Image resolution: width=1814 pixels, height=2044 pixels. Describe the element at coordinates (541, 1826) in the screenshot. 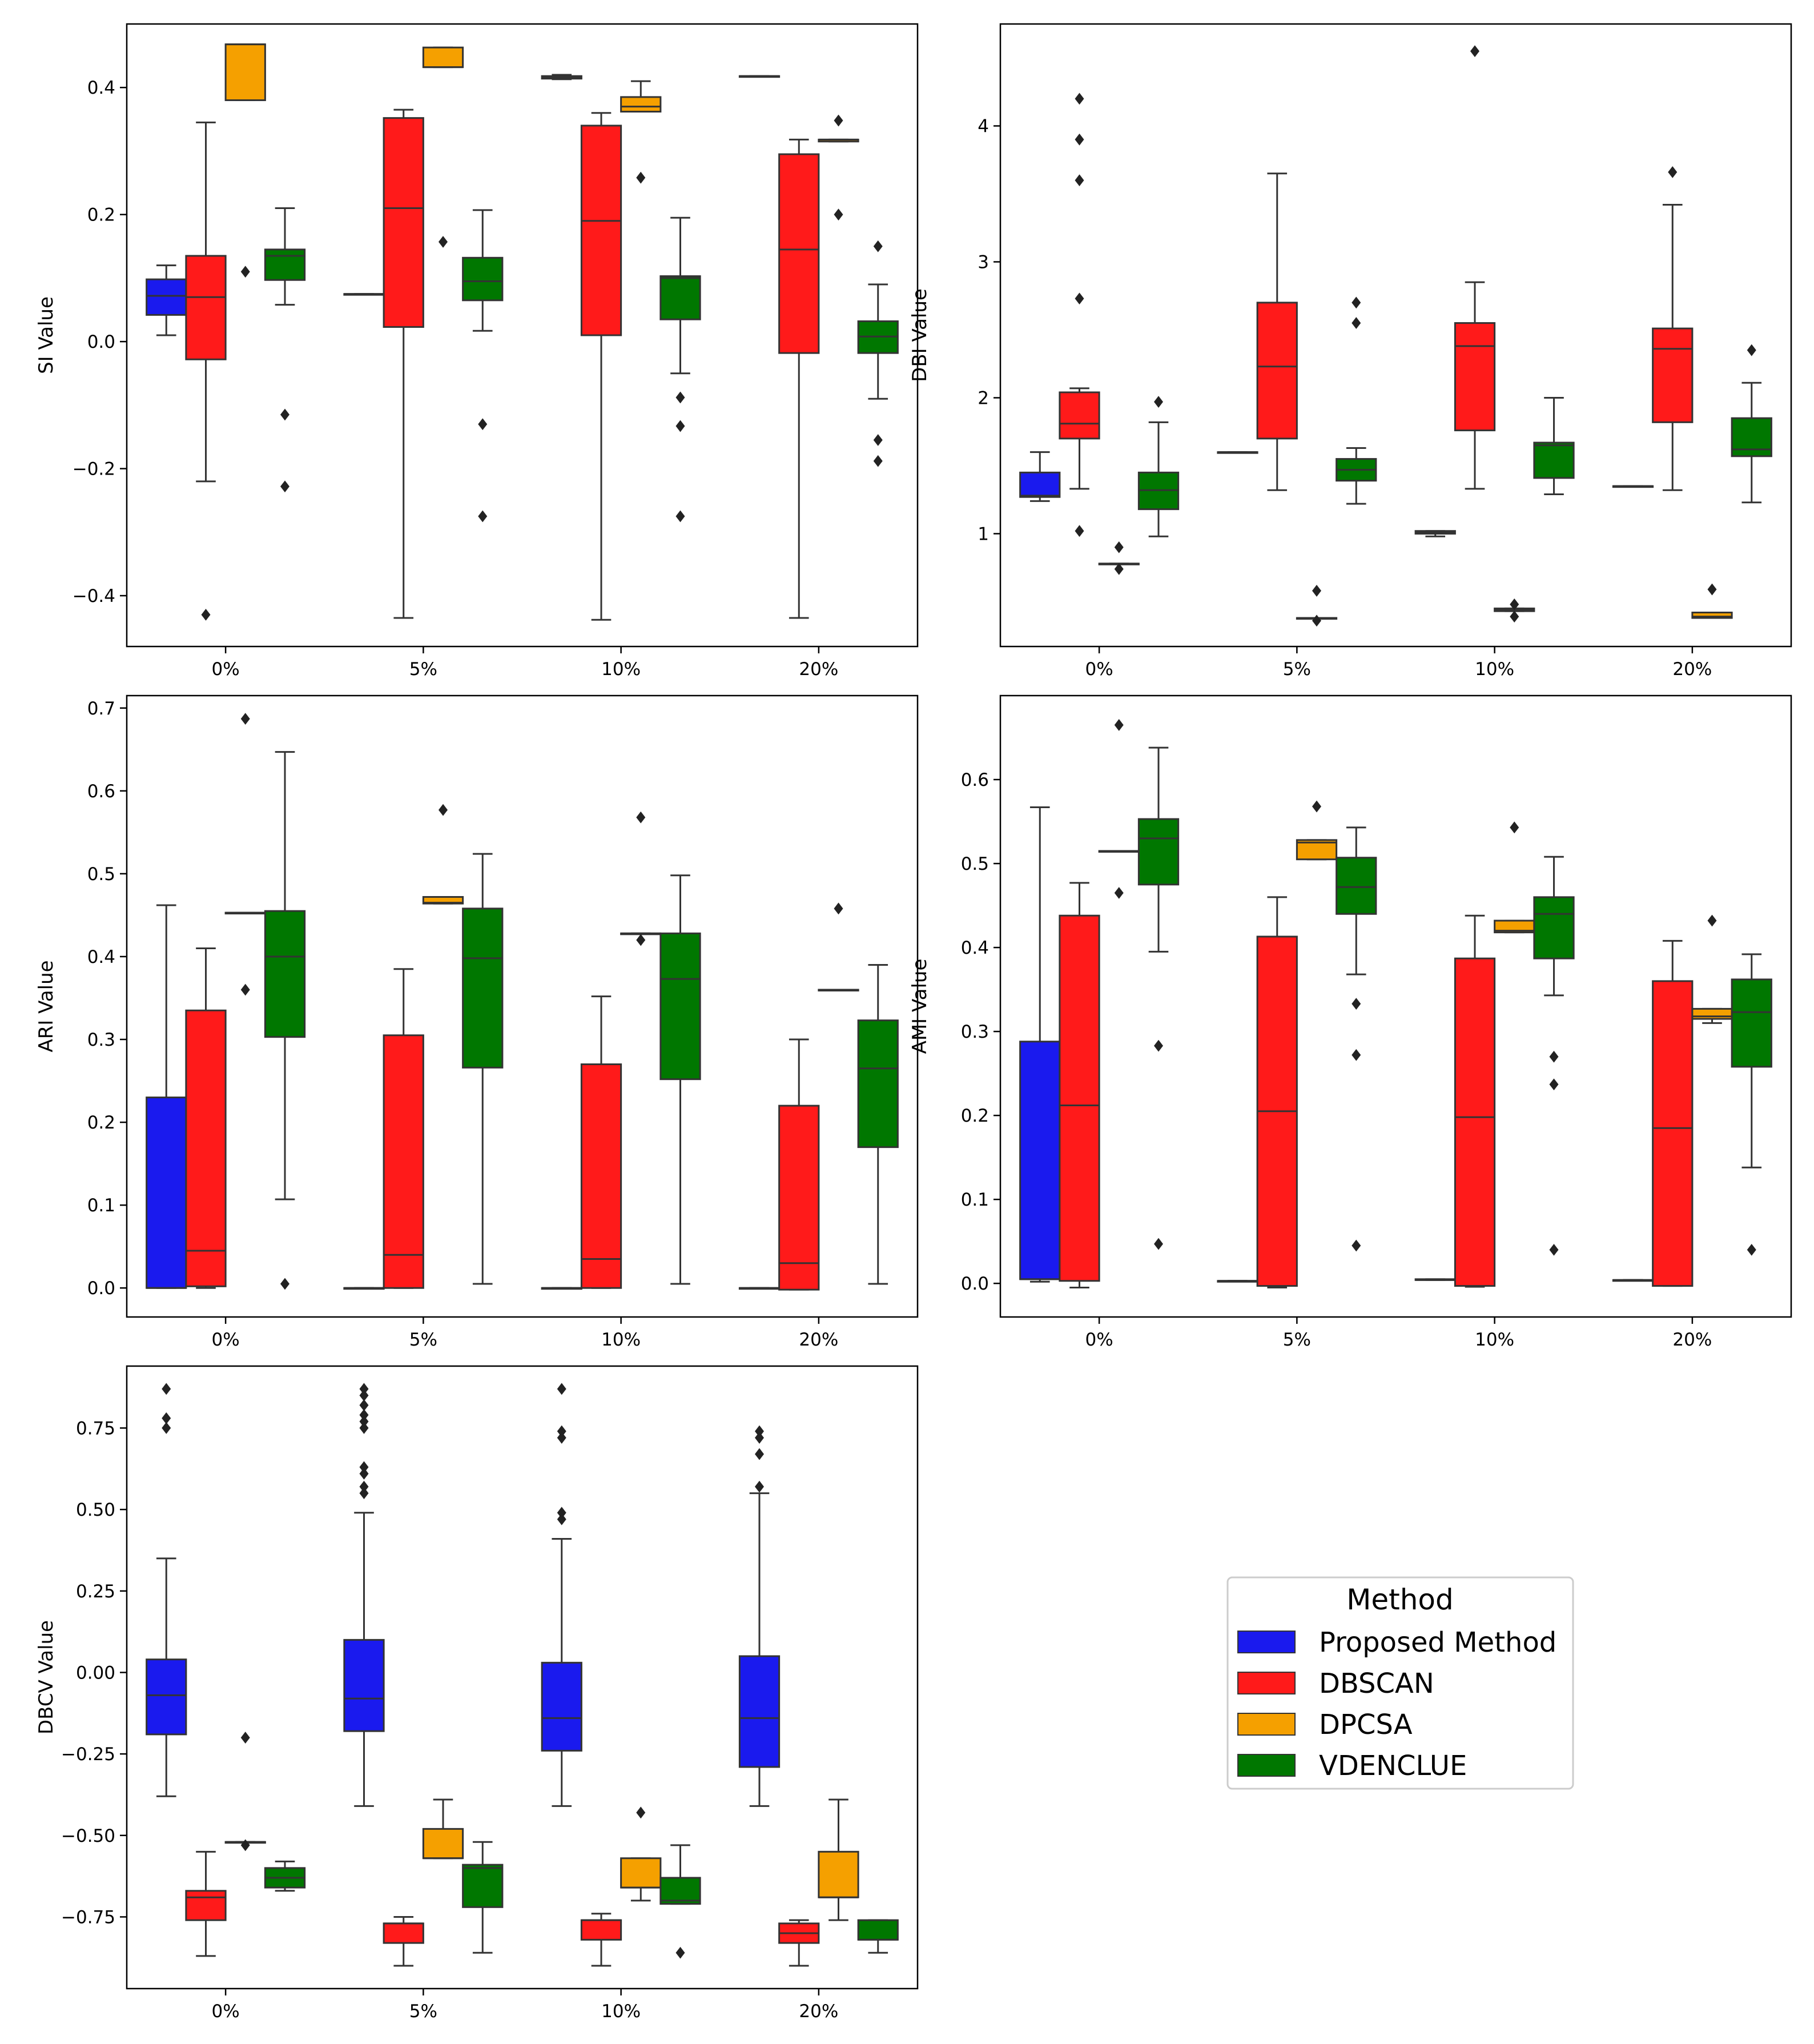

I see `dbcv-series-dpcsa` at that location.